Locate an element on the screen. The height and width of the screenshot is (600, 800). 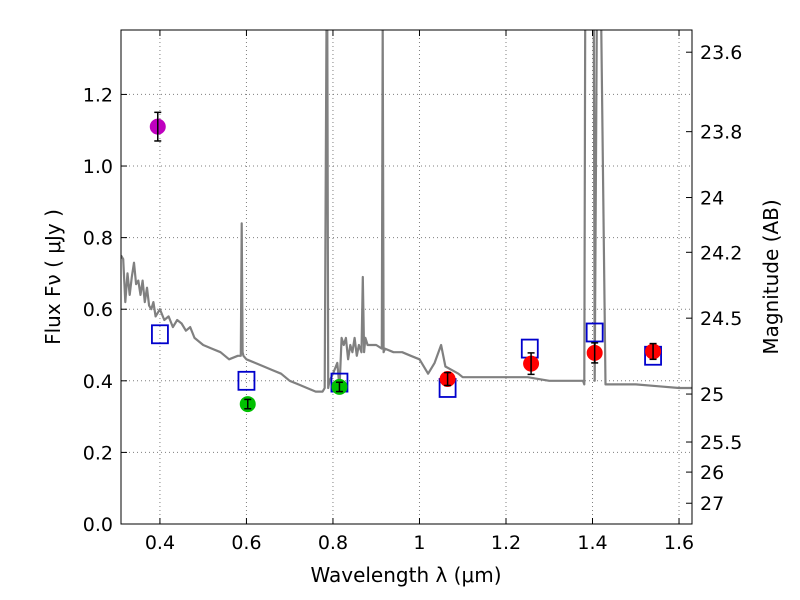
mag-tick-label: 24.5 is located at coordinates (721, 319).